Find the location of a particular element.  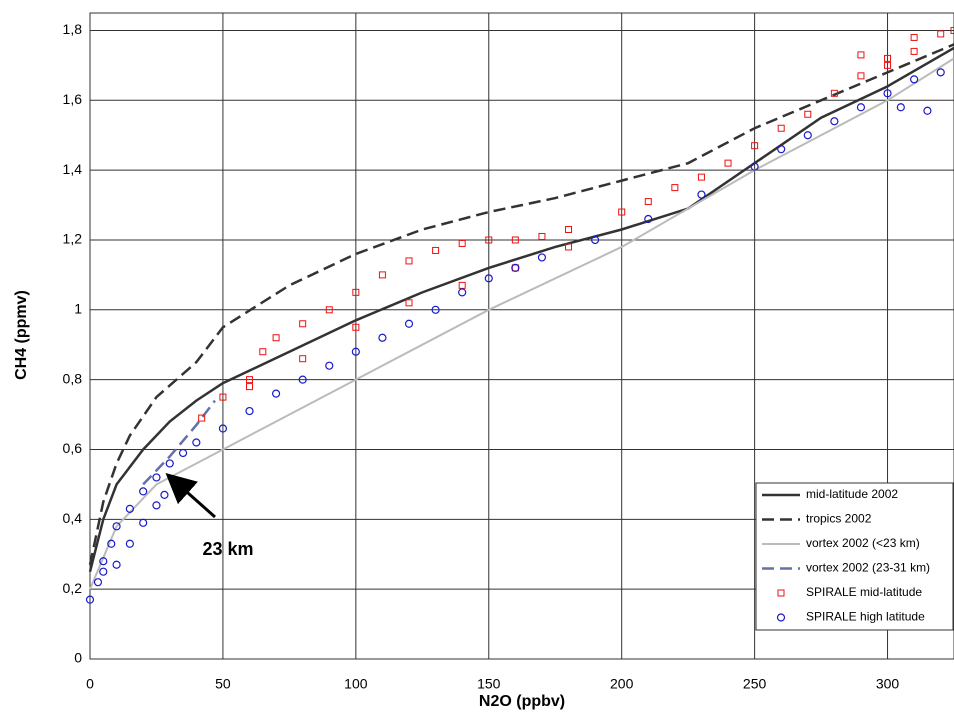

legend-label: vortex 2002 (23-31 km) is located at coordinates (868, 568).